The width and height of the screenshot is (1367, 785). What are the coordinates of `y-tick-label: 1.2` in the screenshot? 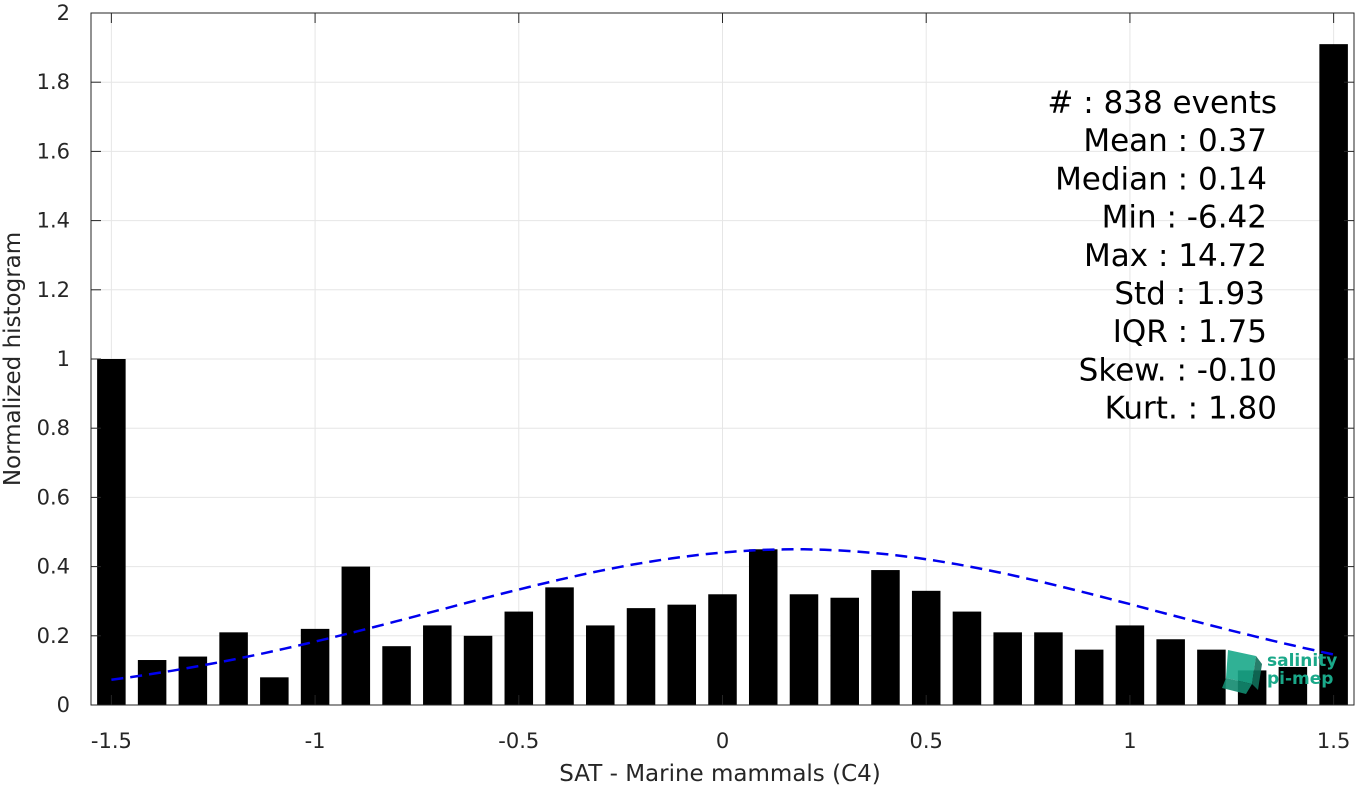 It's located at (53, 290).